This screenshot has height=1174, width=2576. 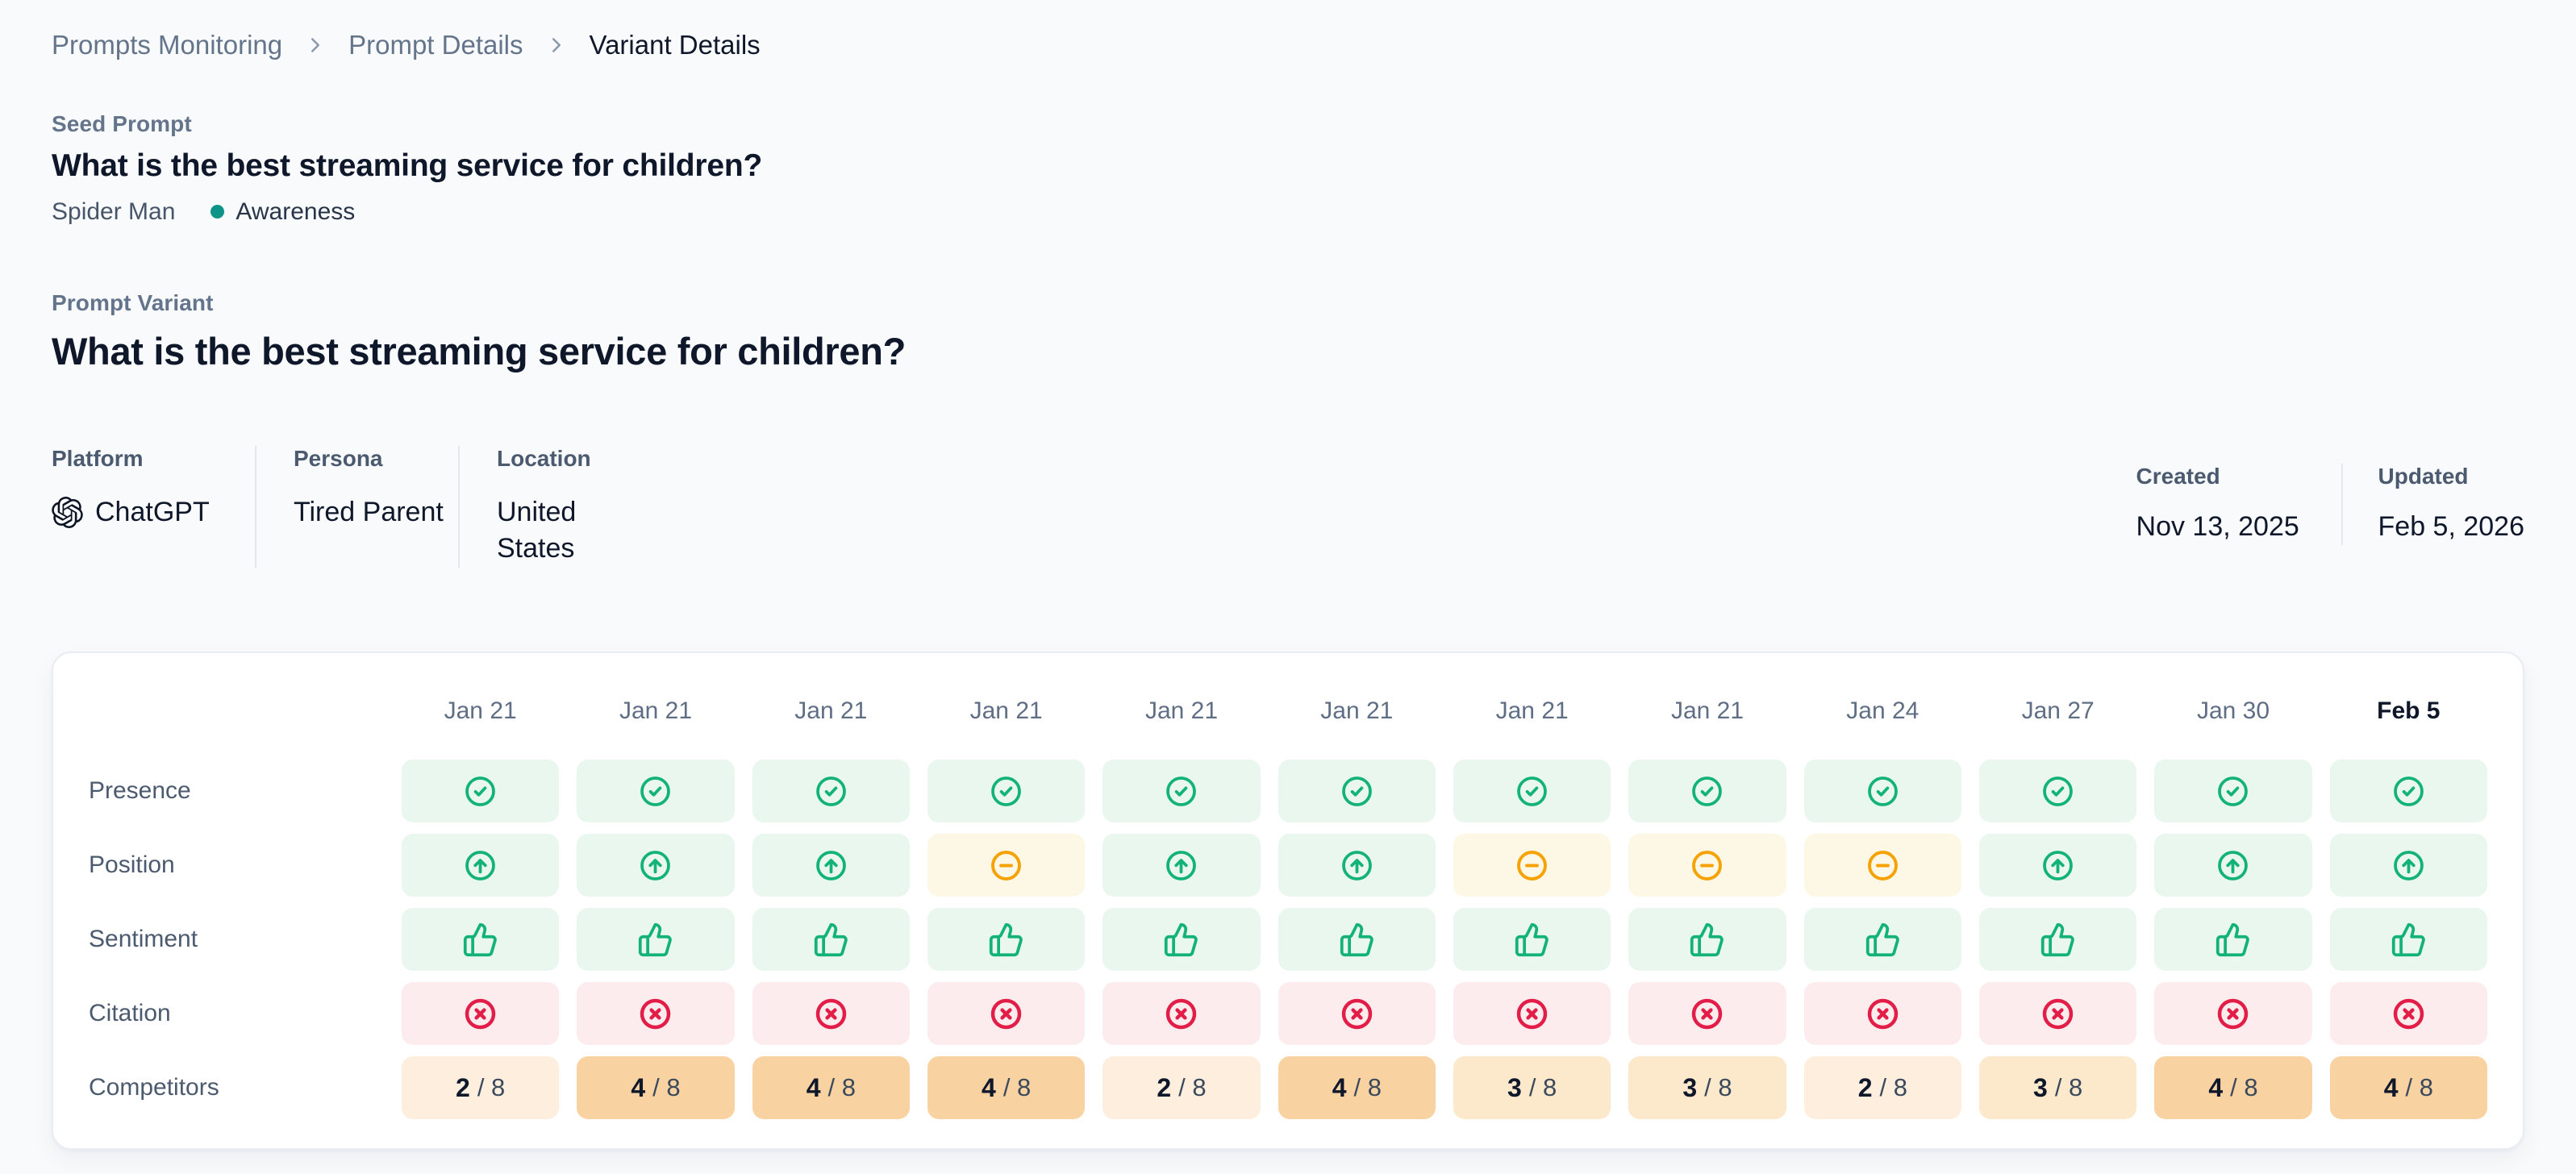 What do you see at coordinates (369, 512) in the screenshot?
I see `persona-value: Tired Parent` at bounding box center [369, 512].